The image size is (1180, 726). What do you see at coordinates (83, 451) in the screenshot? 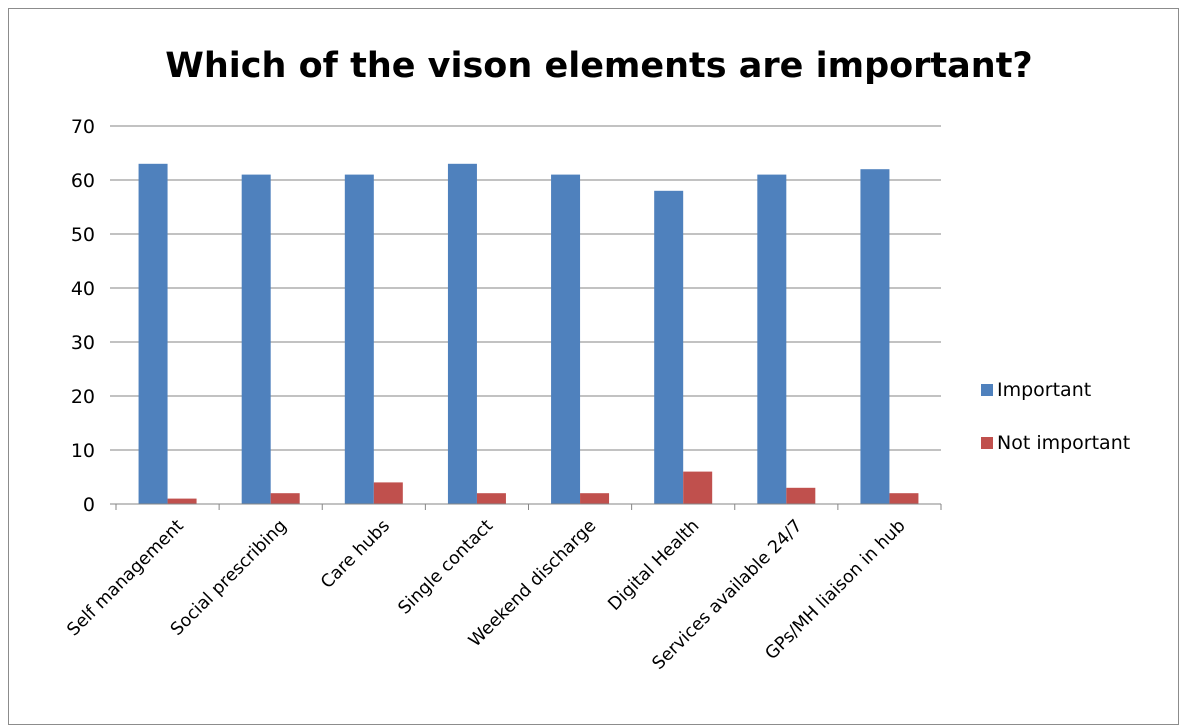
I see `y-tick-label: 10` at bounding box center [83, 451].